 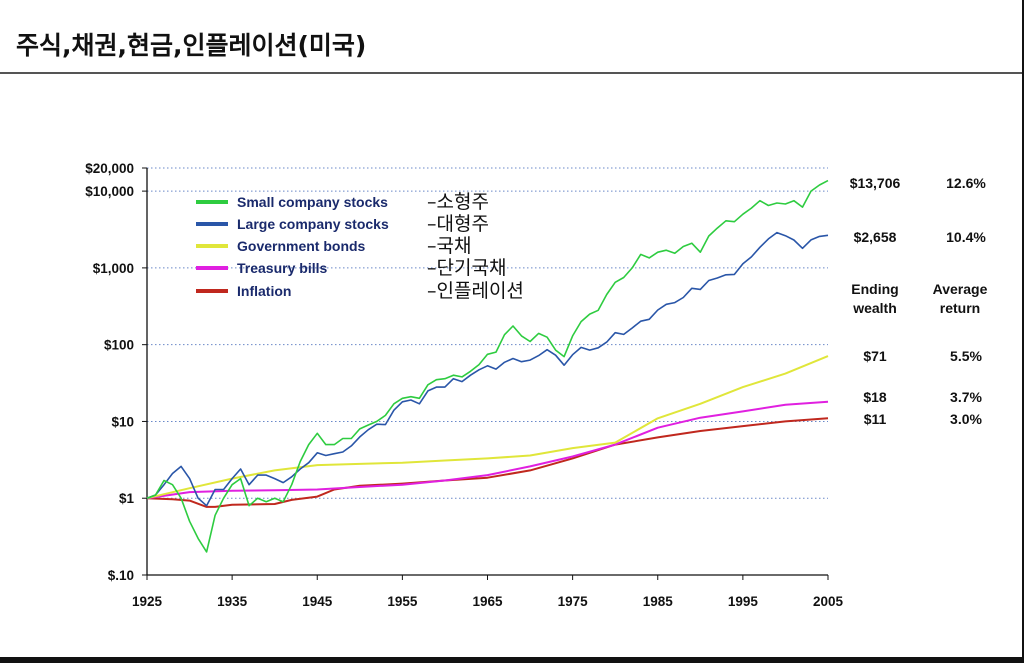 What do you see at coordinates (449, 246) in the screenshot?
I see `legend-korean-bonds: –국채` at bounding box center [449, 246].